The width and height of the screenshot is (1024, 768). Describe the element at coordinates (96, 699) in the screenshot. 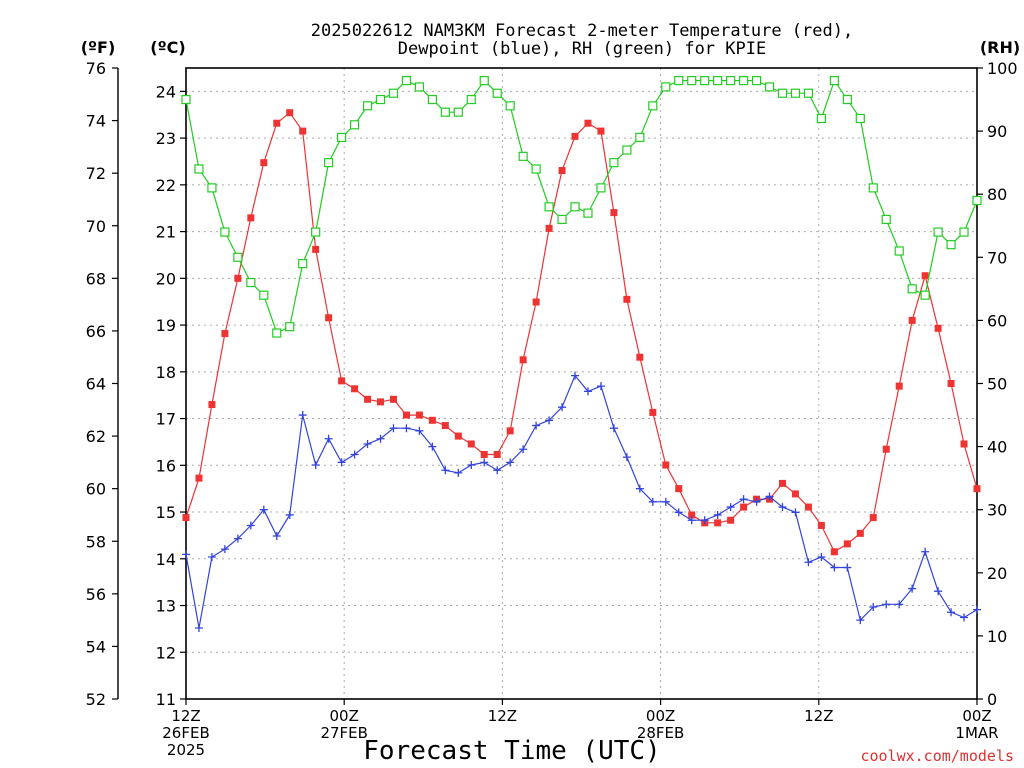

I see `f-tick-label: 52` at that location.